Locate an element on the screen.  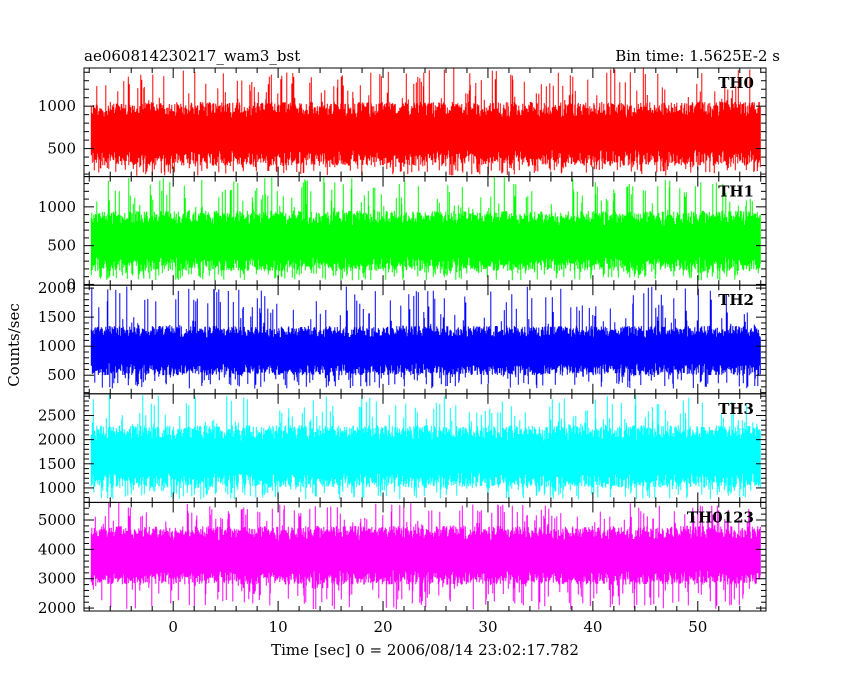
series-th0 is located at coordinates (425, 122).